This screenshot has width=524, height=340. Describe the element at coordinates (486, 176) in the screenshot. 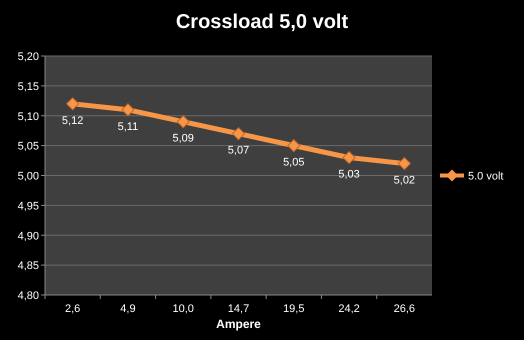

I see `legend-label: 5.0 volt` at that location.